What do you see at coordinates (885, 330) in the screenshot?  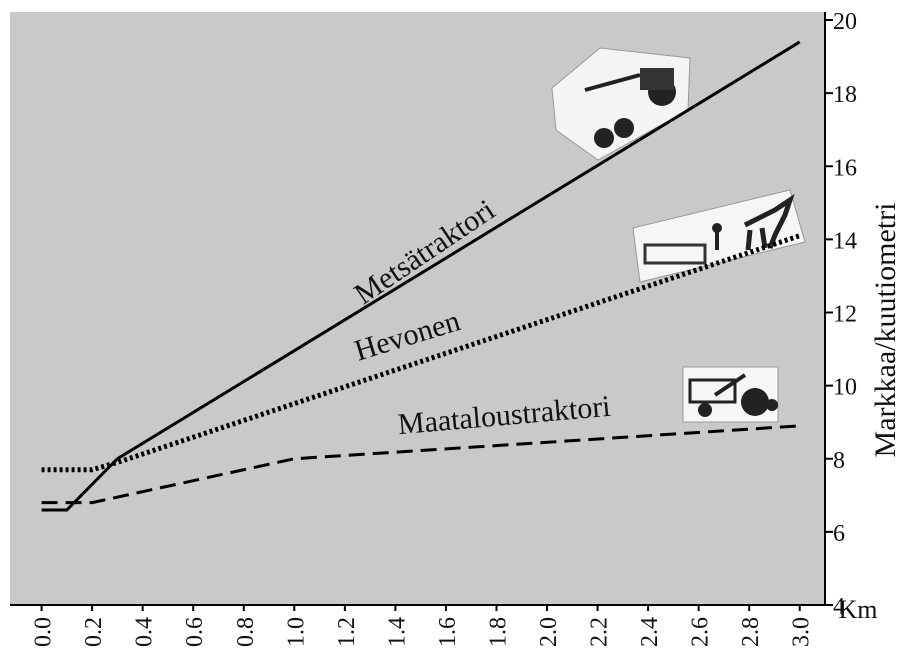 I see `y-axis-label: Markkaa/kuutiometri` at bounding box center [885, 330].